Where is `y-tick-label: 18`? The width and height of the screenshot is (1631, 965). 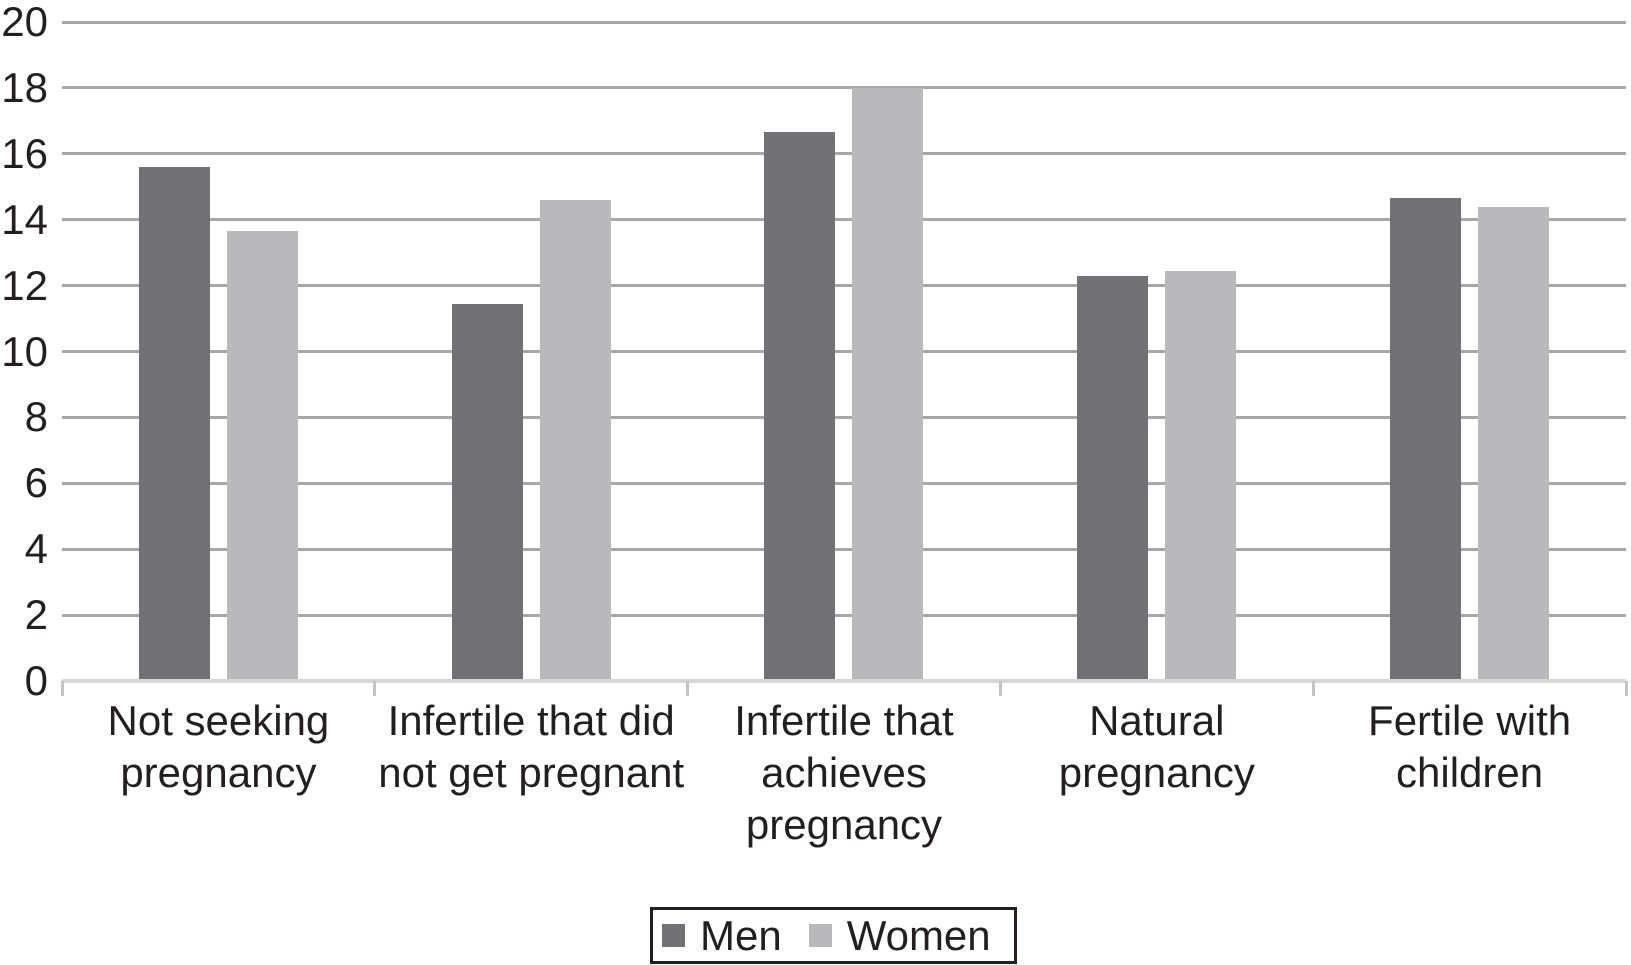
y-tick-label: 18 is located at coordinates (24, 87).